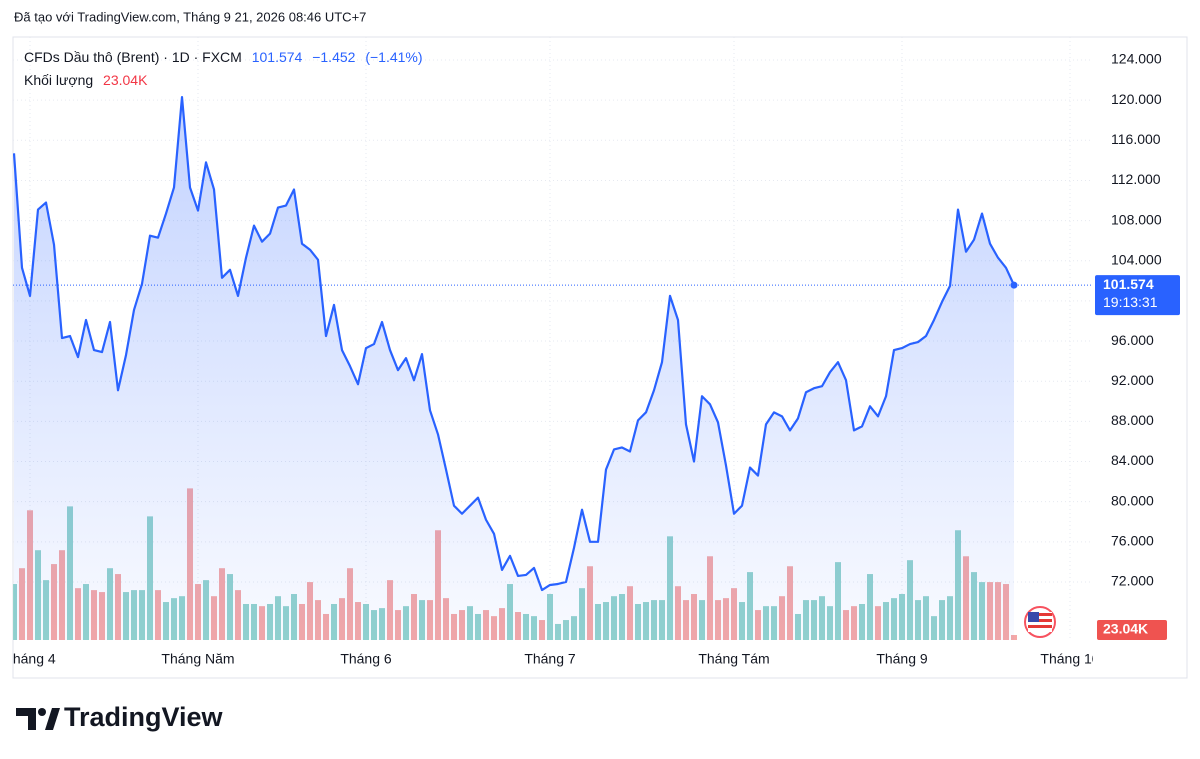 Image resolution: width=1200 pixels, height=759 pixels. Describe the element at coordinates (1132, 380) in the screenshot. I see `y-tick-label: 92.000` at that location.